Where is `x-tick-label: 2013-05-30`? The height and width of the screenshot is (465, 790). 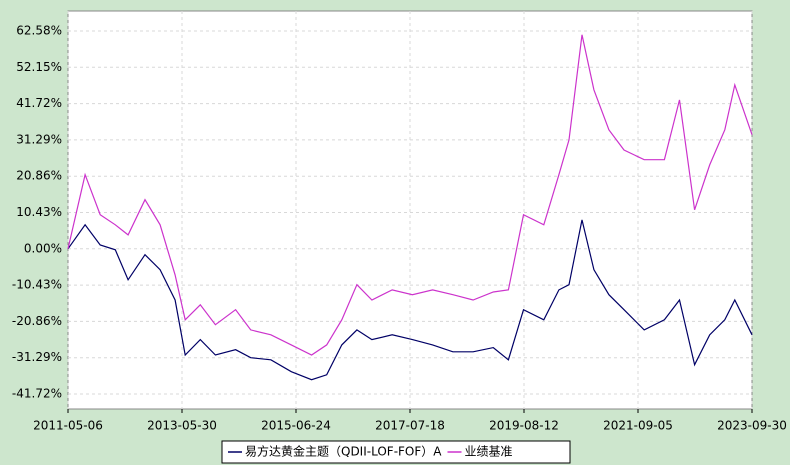
x-tick-label: 2013-05-30 is located at coordinates (182, 426).